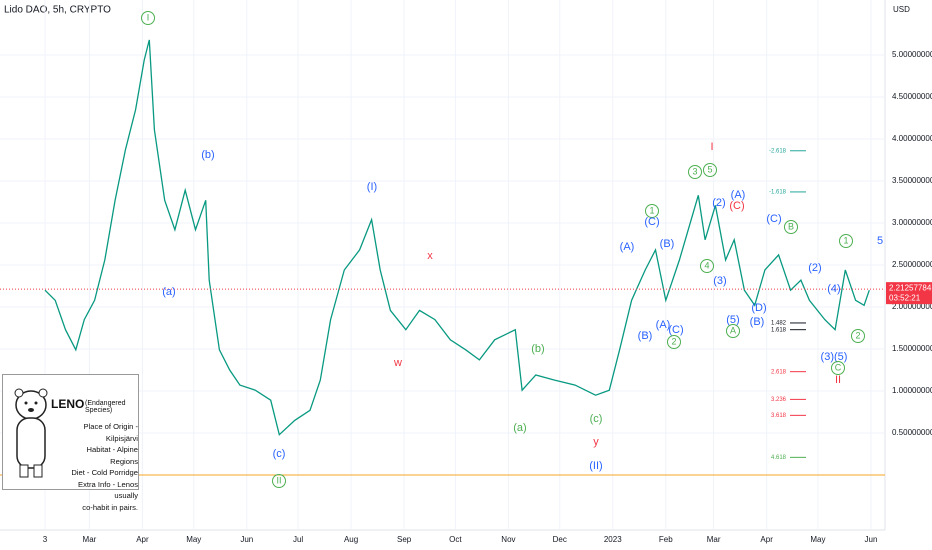 The image size is (932, 550). Describe the element at coordinates (779, 324) in the screenshot. I see `fib-label: 1.482` at that location.